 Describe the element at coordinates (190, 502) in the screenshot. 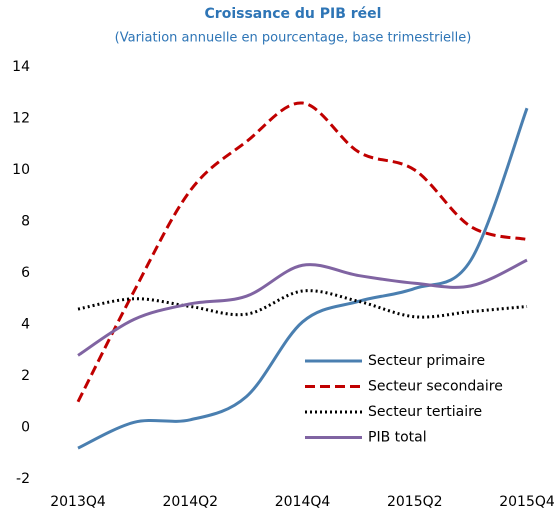

I see `x-tick-label: 2014Q2` at that location.